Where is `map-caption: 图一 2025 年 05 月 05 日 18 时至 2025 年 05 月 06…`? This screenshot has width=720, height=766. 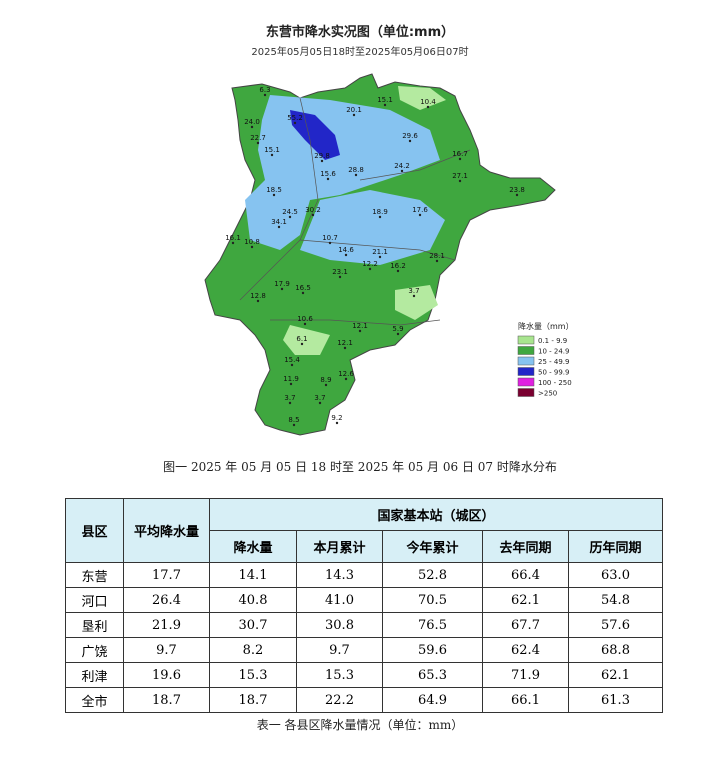
map-caption: 图一 2025 年 05 月 05 日 18 时至 2025 年 05 月 06… is located at coordinates (360, 467).